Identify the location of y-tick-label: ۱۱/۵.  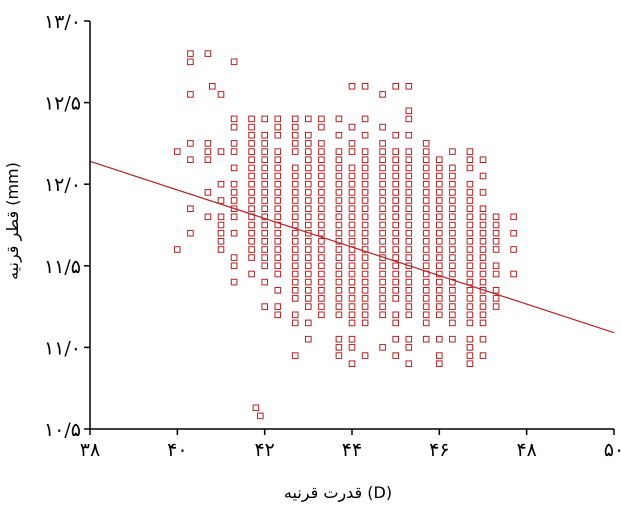
(62, 267).